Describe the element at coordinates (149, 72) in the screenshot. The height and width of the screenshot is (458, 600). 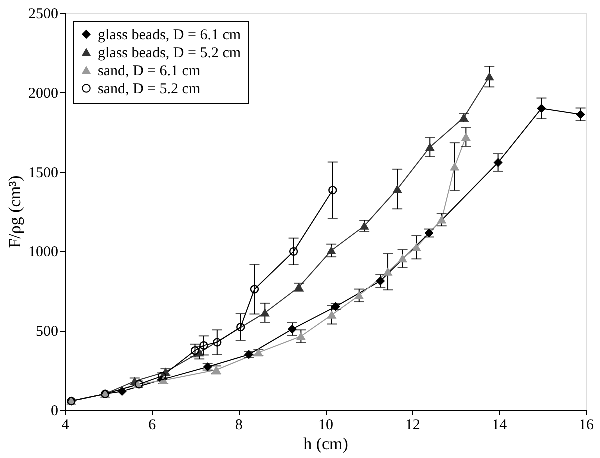
I see `legend-label: sand, D = 6.1 cm` at that location.